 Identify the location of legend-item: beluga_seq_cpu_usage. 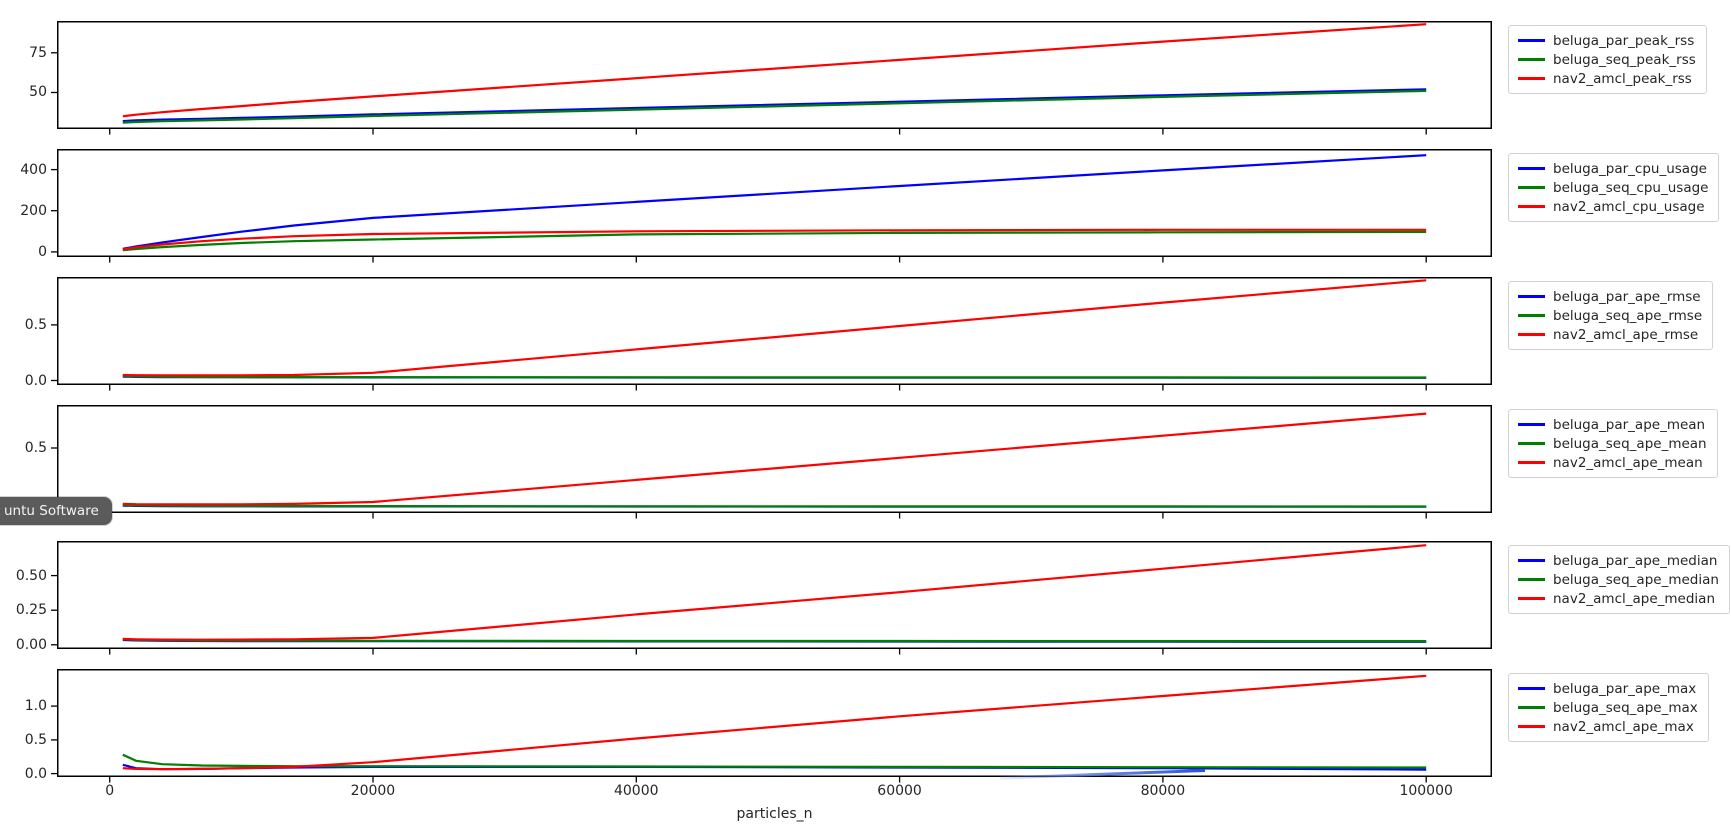
(1613, 187).